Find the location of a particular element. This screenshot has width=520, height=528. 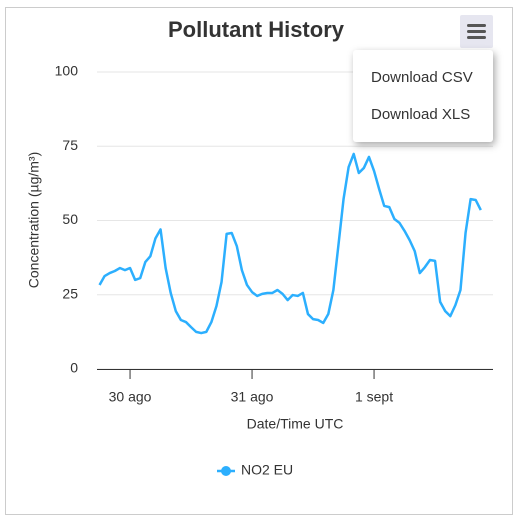

x-axis-title: Date/Time UTC is located at coordinates (295, 424).